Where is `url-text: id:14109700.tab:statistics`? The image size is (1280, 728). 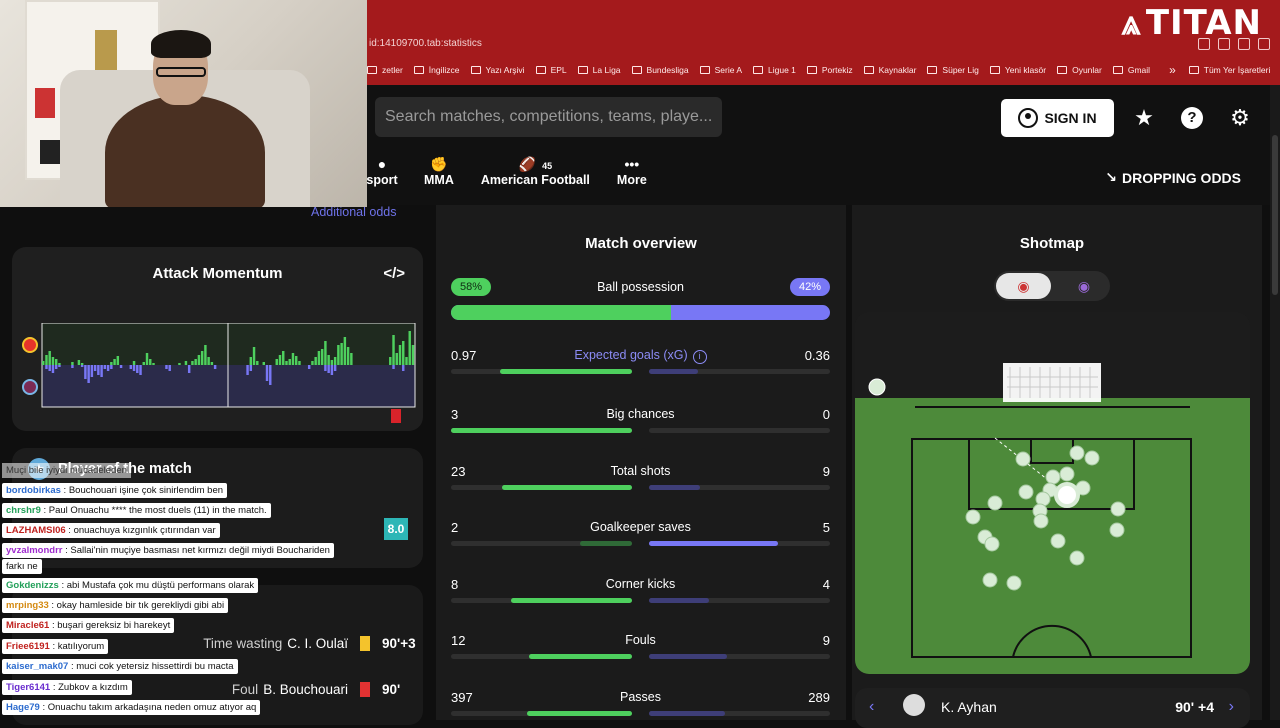 url-text: id:14109700.tab:statistics is located at coordinates (425, 43).